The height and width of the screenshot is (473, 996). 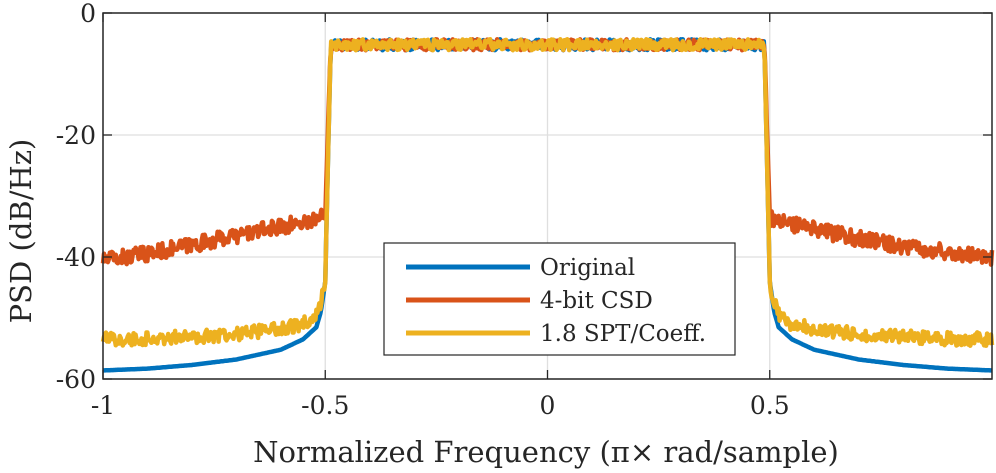 What do you see at coordinates (770, 405) in the screenshot?
I see `x-tick-label: 0.5` at bounding box center [770, 405].